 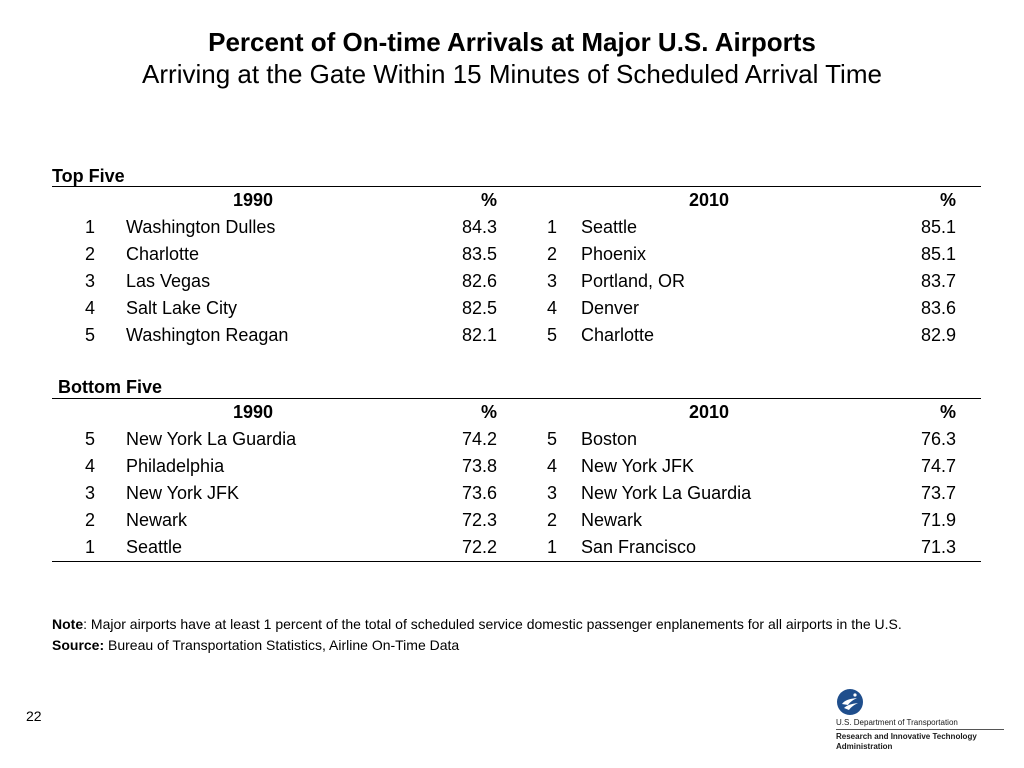 What do you see at coordinates (516, 308) in the screenshot?
I see `table-row: 4 Salt Lake City 82.5 4 Denver 83.6` at bounding box center [516, 308].